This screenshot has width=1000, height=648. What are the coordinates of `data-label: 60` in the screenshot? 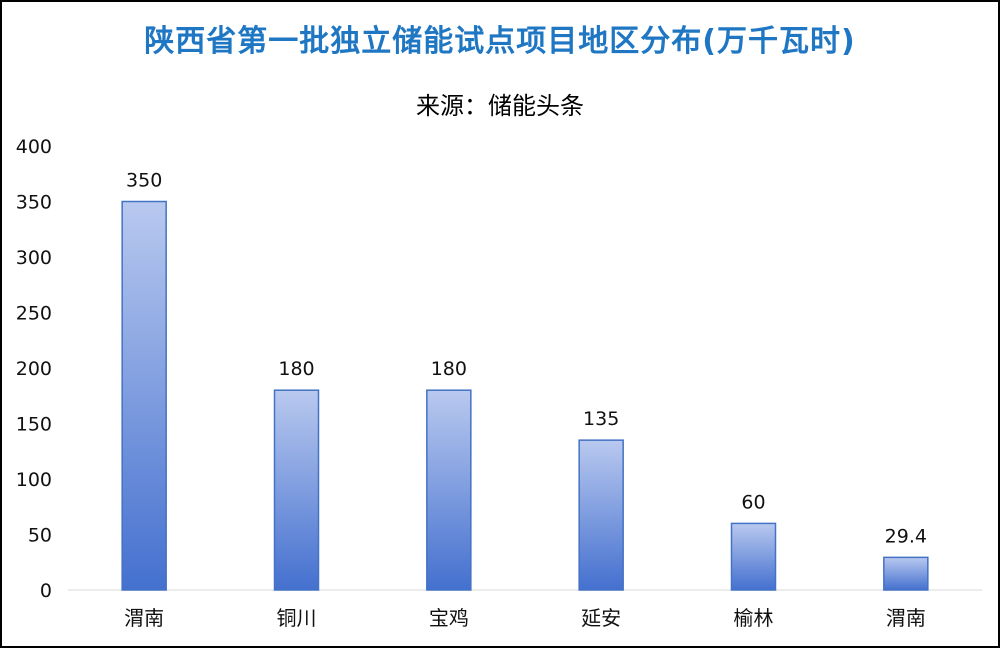 It's located at (753, 502).